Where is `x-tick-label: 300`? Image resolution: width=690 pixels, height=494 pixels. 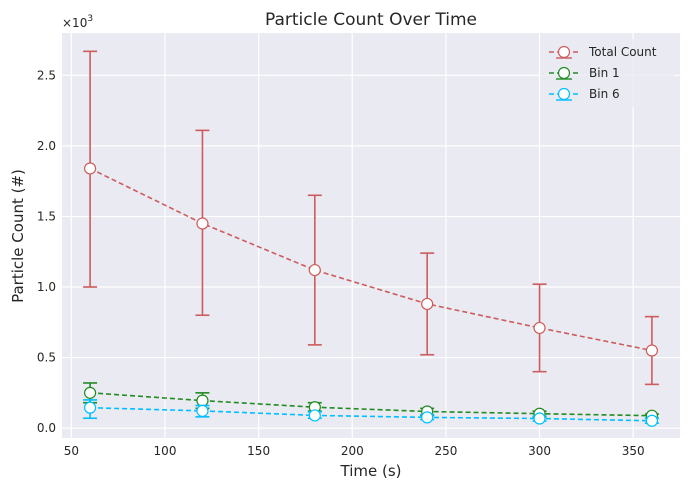
x-tick-label: 300 is located at coordinates (539, 451).